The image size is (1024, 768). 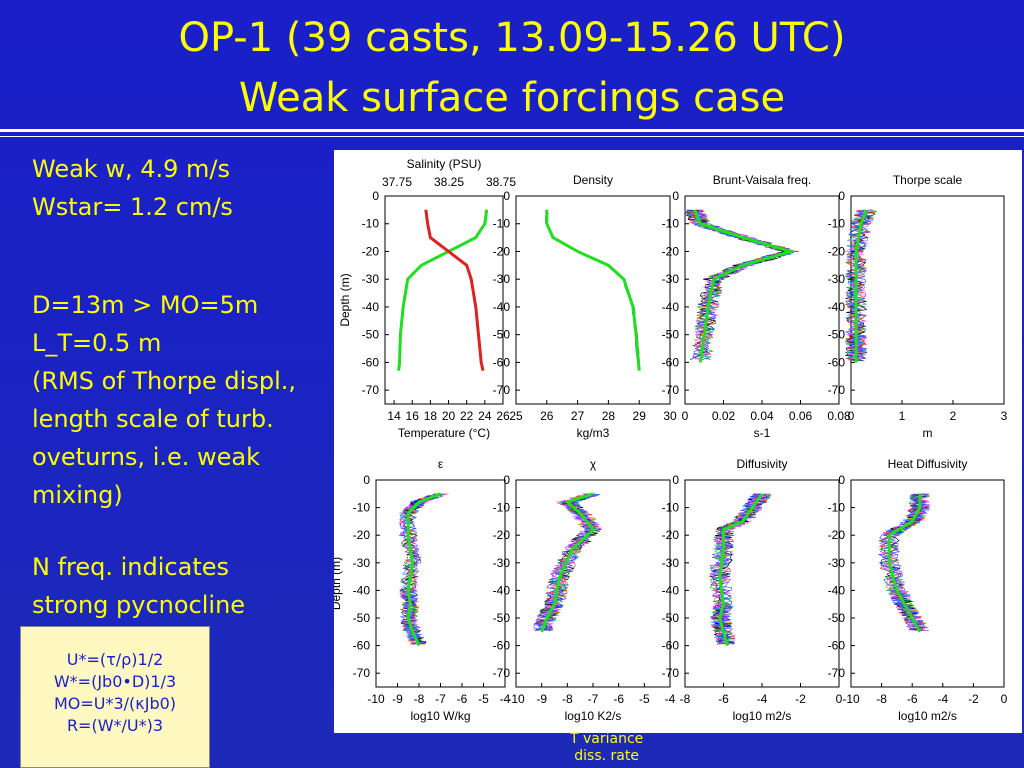 I want to click on ytick-label-3--30: -30, so click(x=837, y=279).